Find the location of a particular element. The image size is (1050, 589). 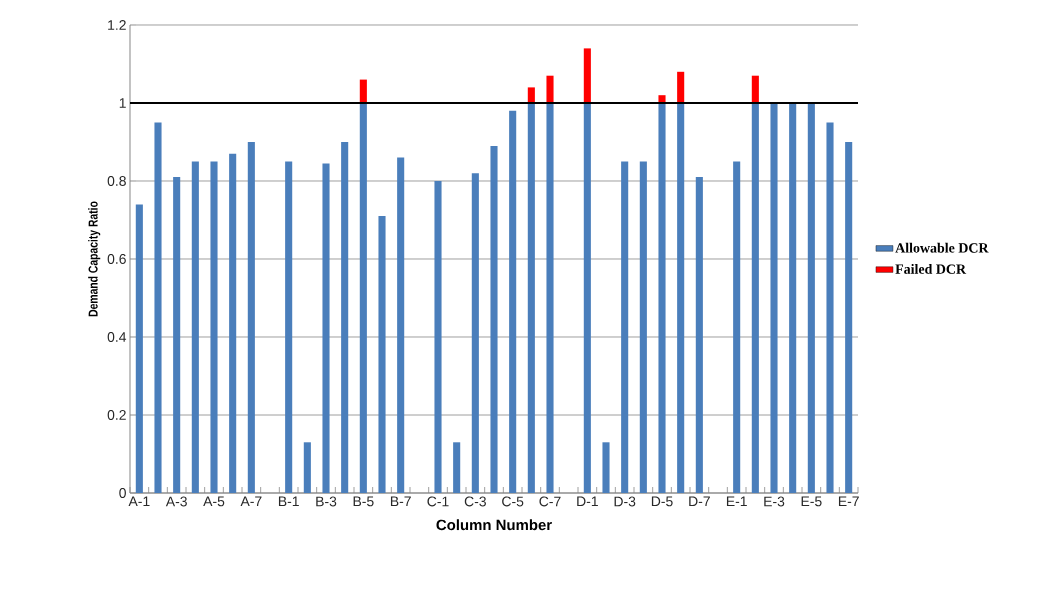

x-tick-label: D-3 is located at coordinates (625, 501).